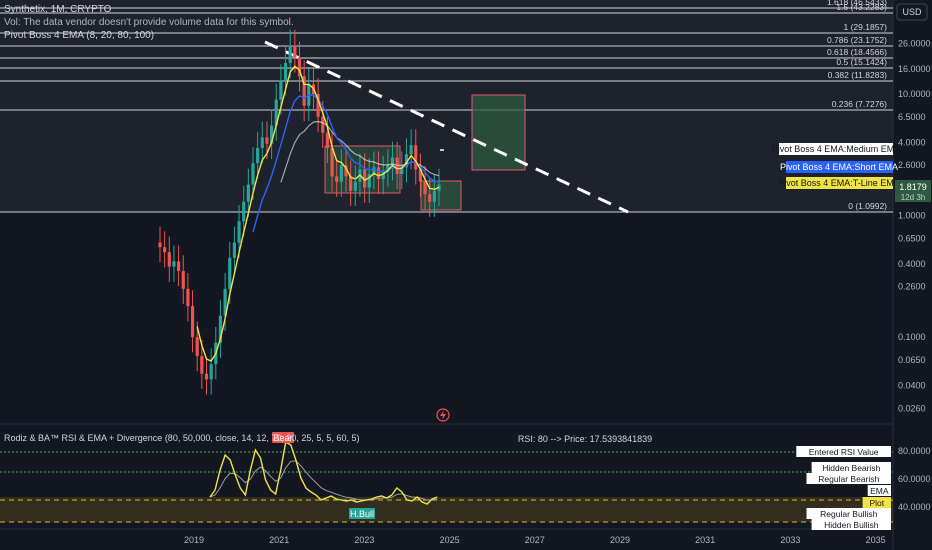  Describe the element at coordinates (535, 540) in the screenshot. I see `time-axis: 2019 2021 2023 2025 2027 2029 2031 2033 2035` at that location.